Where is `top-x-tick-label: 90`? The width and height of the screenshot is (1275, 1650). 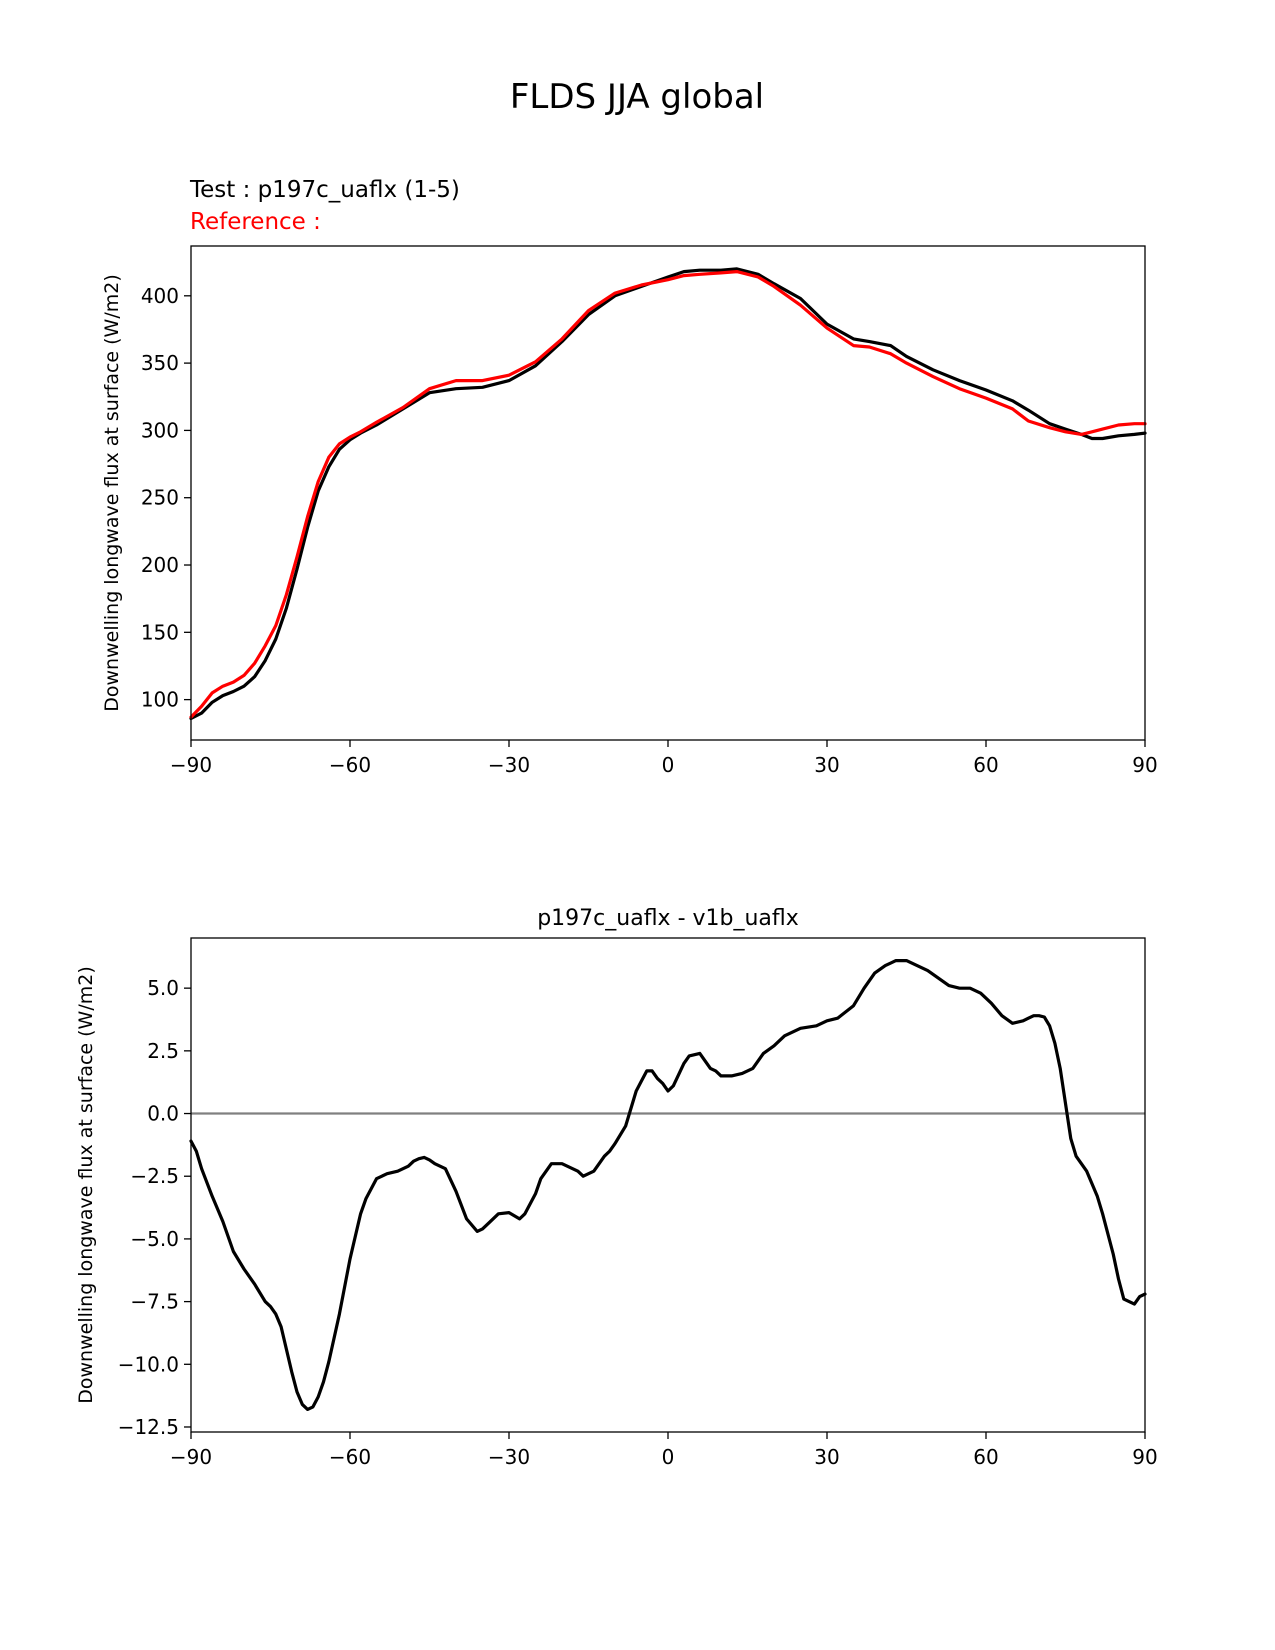
top-x-tick-label: 90 is located at coordinates (1144, 765).